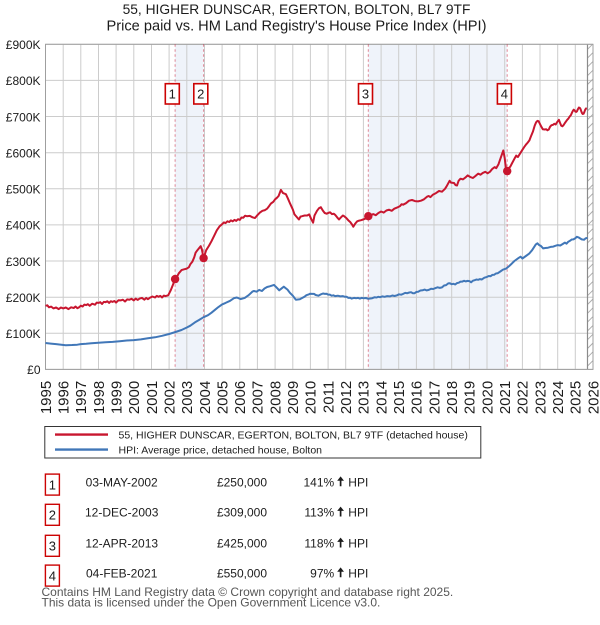 The width and height of the screenshot is (600, 625). Describe the element at coordinates (23, 154) in the screenshot. I see `svg-text: £600K` at that location.